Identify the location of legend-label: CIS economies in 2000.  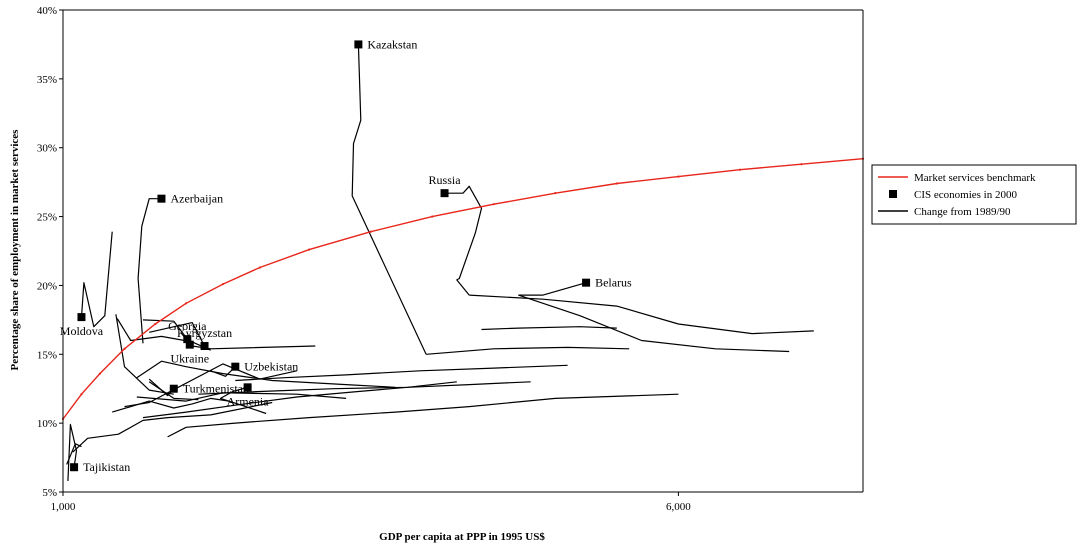
(965, 195).